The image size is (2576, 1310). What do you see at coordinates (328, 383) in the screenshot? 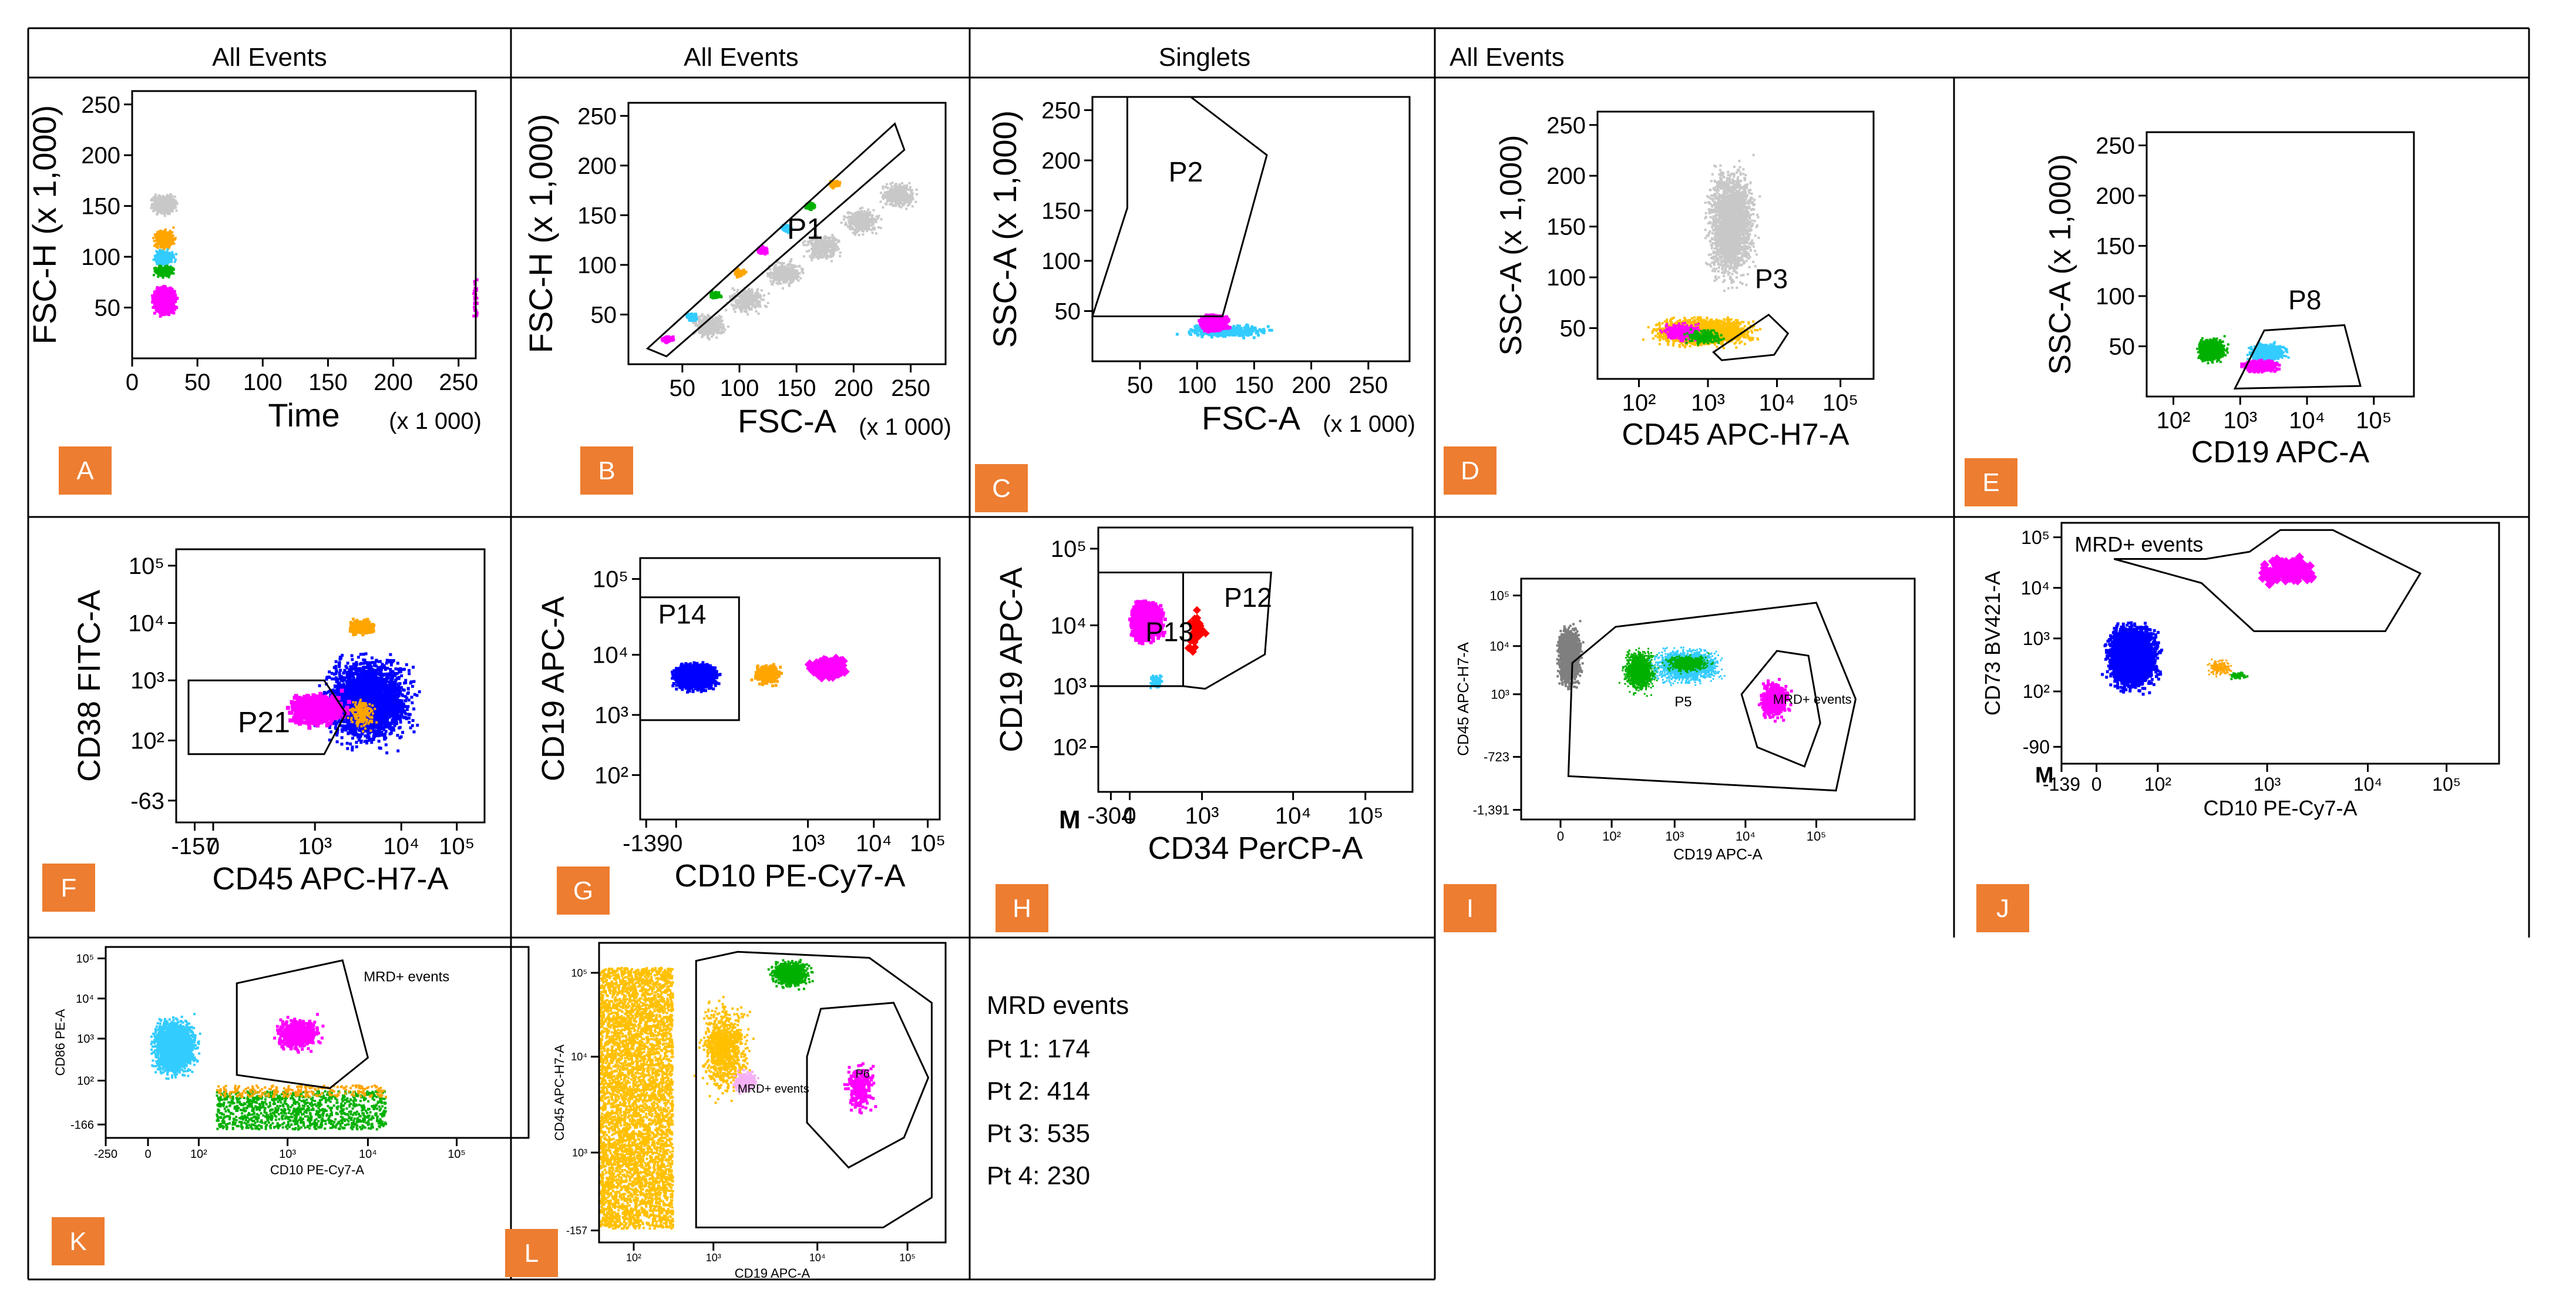
I see `x-tick-label: 150` at bounding box center [328, 383].